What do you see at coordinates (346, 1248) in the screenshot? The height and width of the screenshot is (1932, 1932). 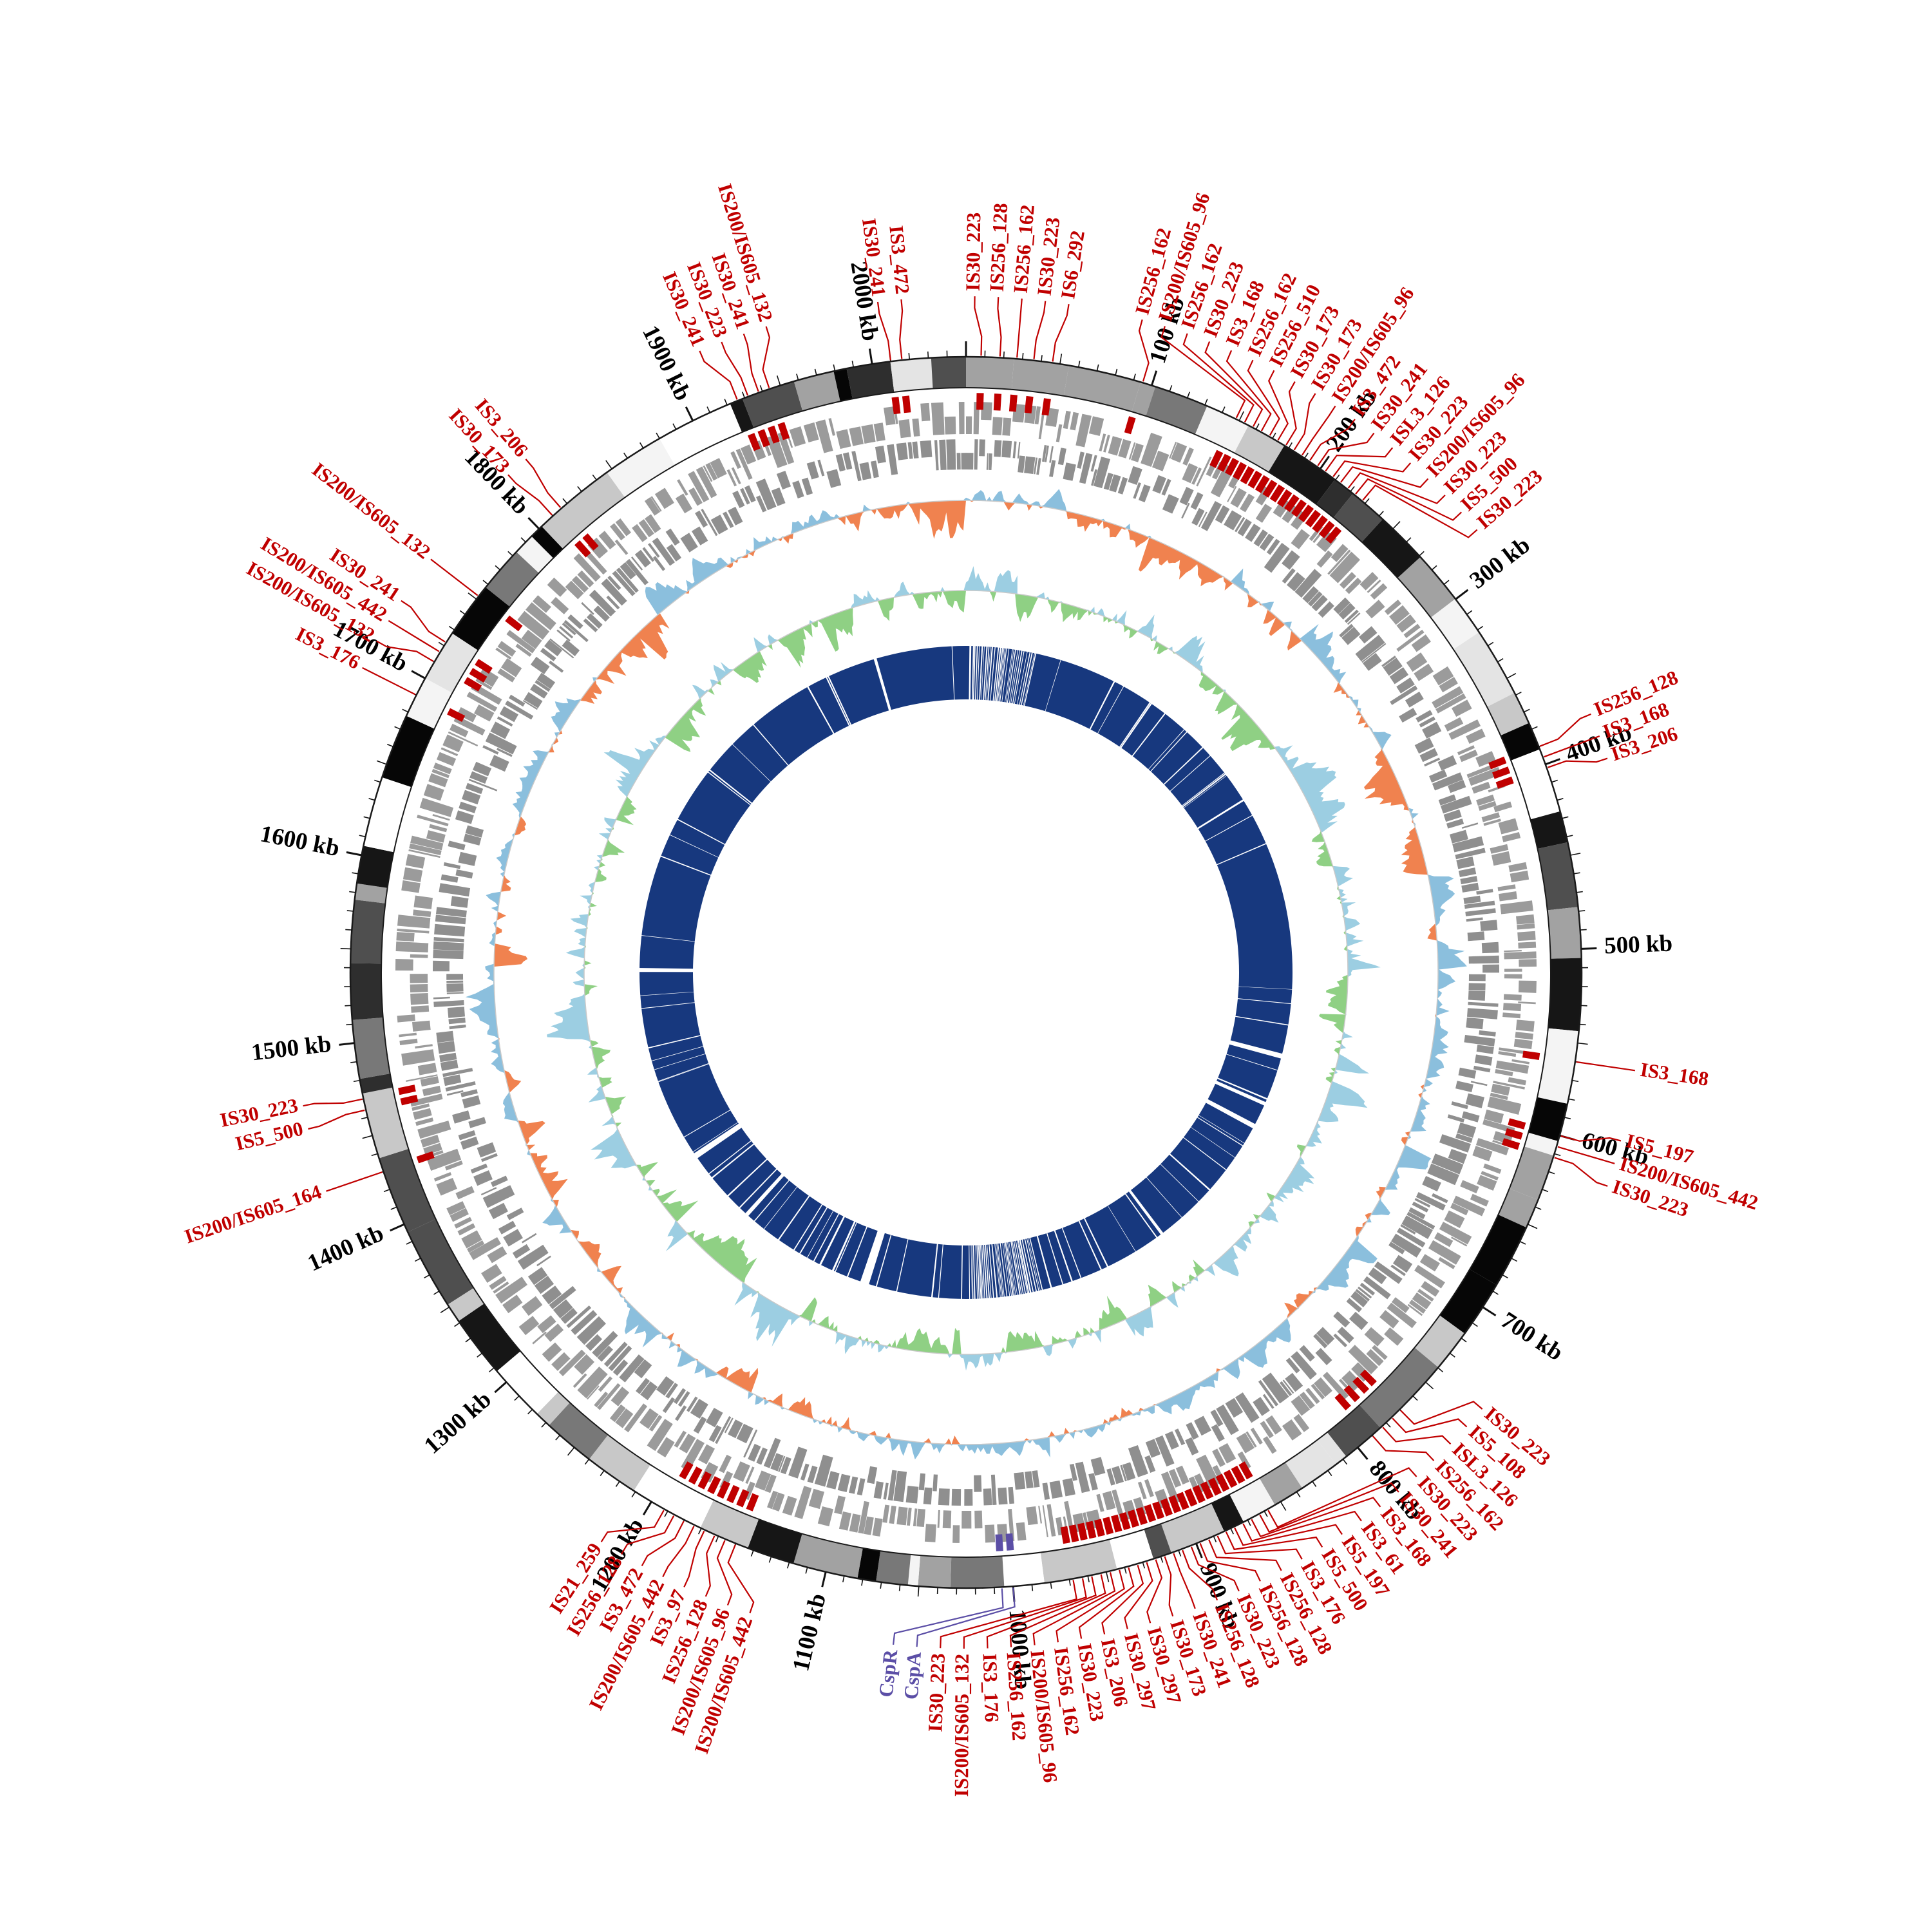 I see `scale-label: 1400 kb` at bounding box center [346, 1248].